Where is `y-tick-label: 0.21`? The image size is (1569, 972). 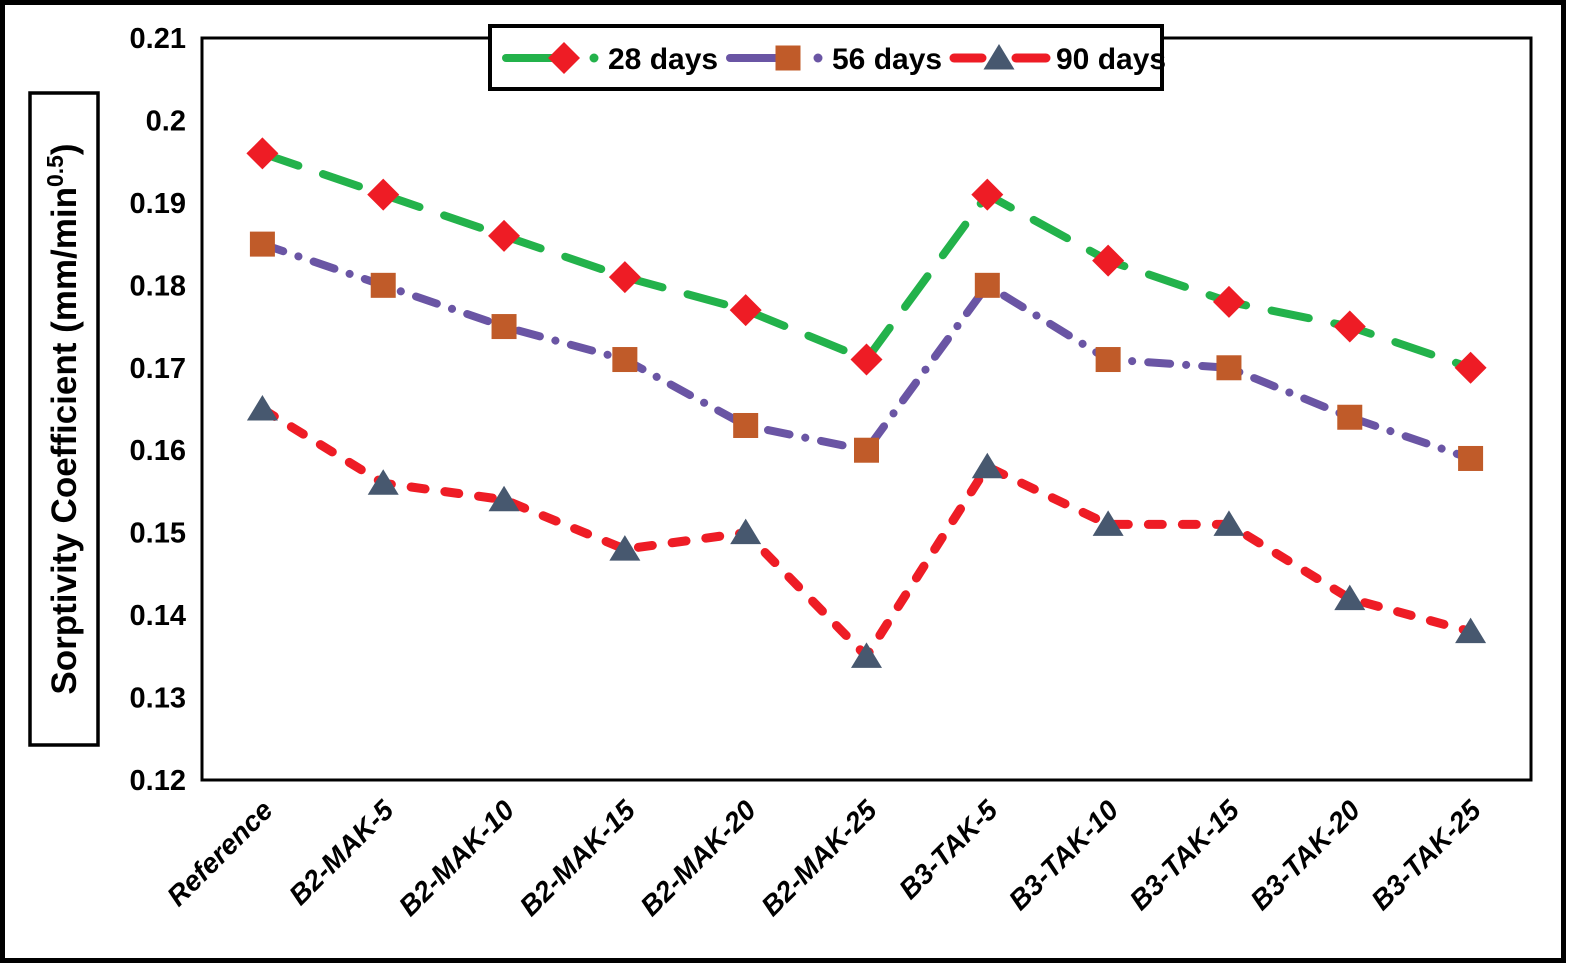 y-tick-label: 0.21 is located at coordinates (158, 39).